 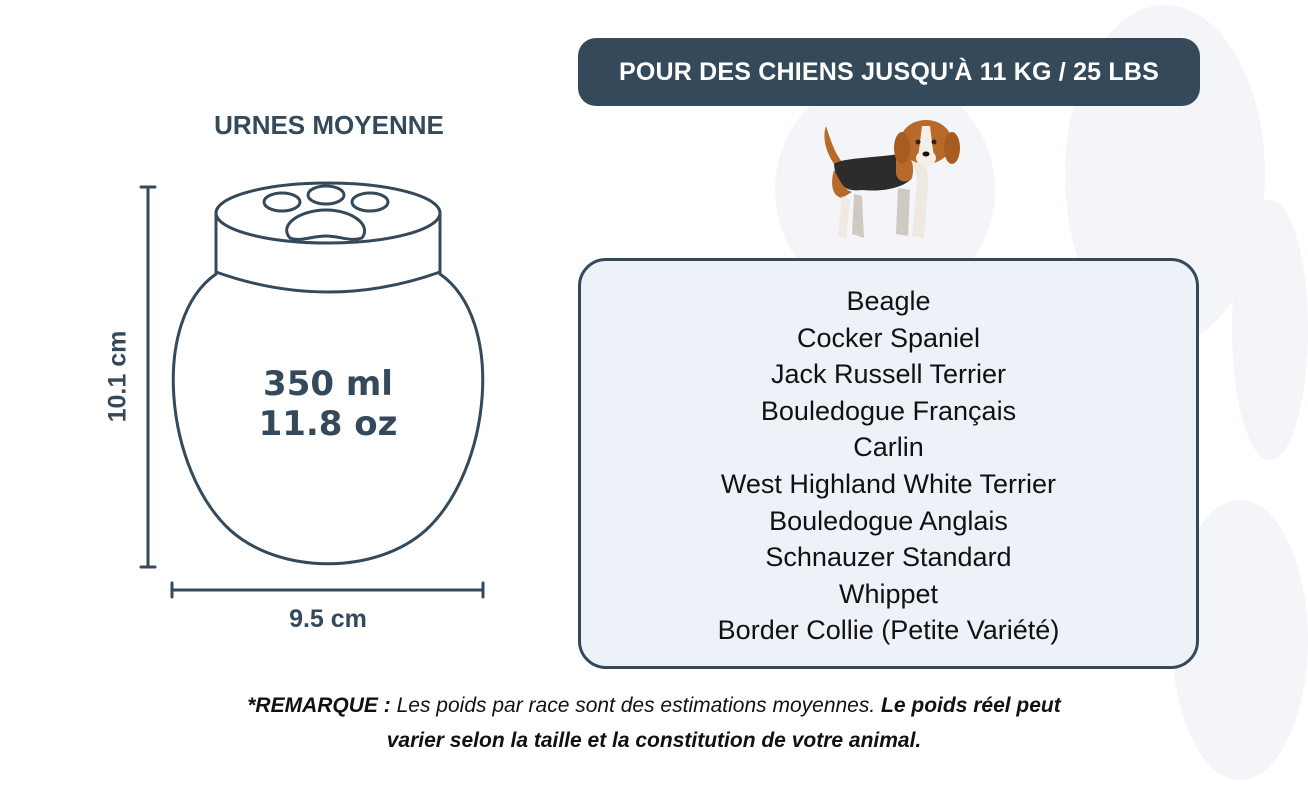 What do you see at coordinates (888, 410) in the screenshot?
I see `breed-item: Bouledogue Français` at bounding box center [888, 410].